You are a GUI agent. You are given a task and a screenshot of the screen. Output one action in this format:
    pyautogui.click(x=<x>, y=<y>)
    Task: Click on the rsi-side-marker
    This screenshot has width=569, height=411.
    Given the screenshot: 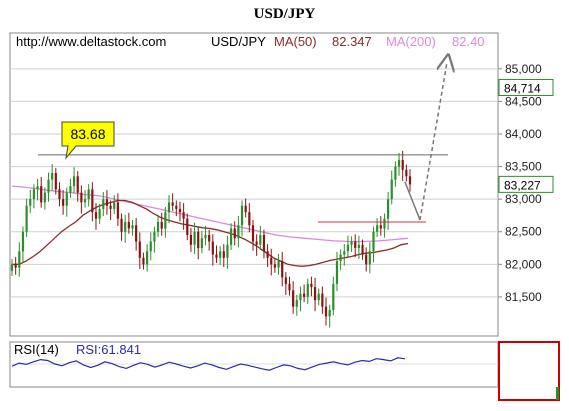 What is the action you would take?
    pyautogui.click(x=557, y=393)
    